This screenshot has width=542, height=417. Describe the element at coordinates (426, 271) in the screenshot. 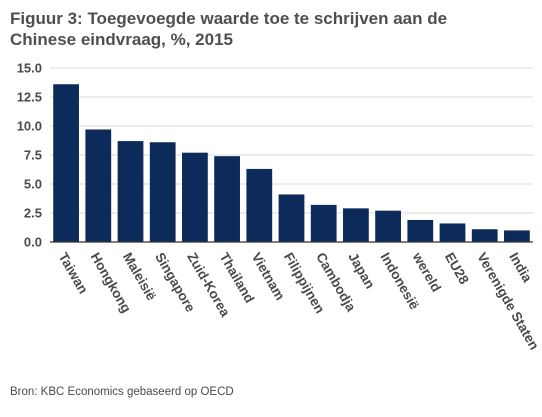

I see `category-label: wereld` at that location.